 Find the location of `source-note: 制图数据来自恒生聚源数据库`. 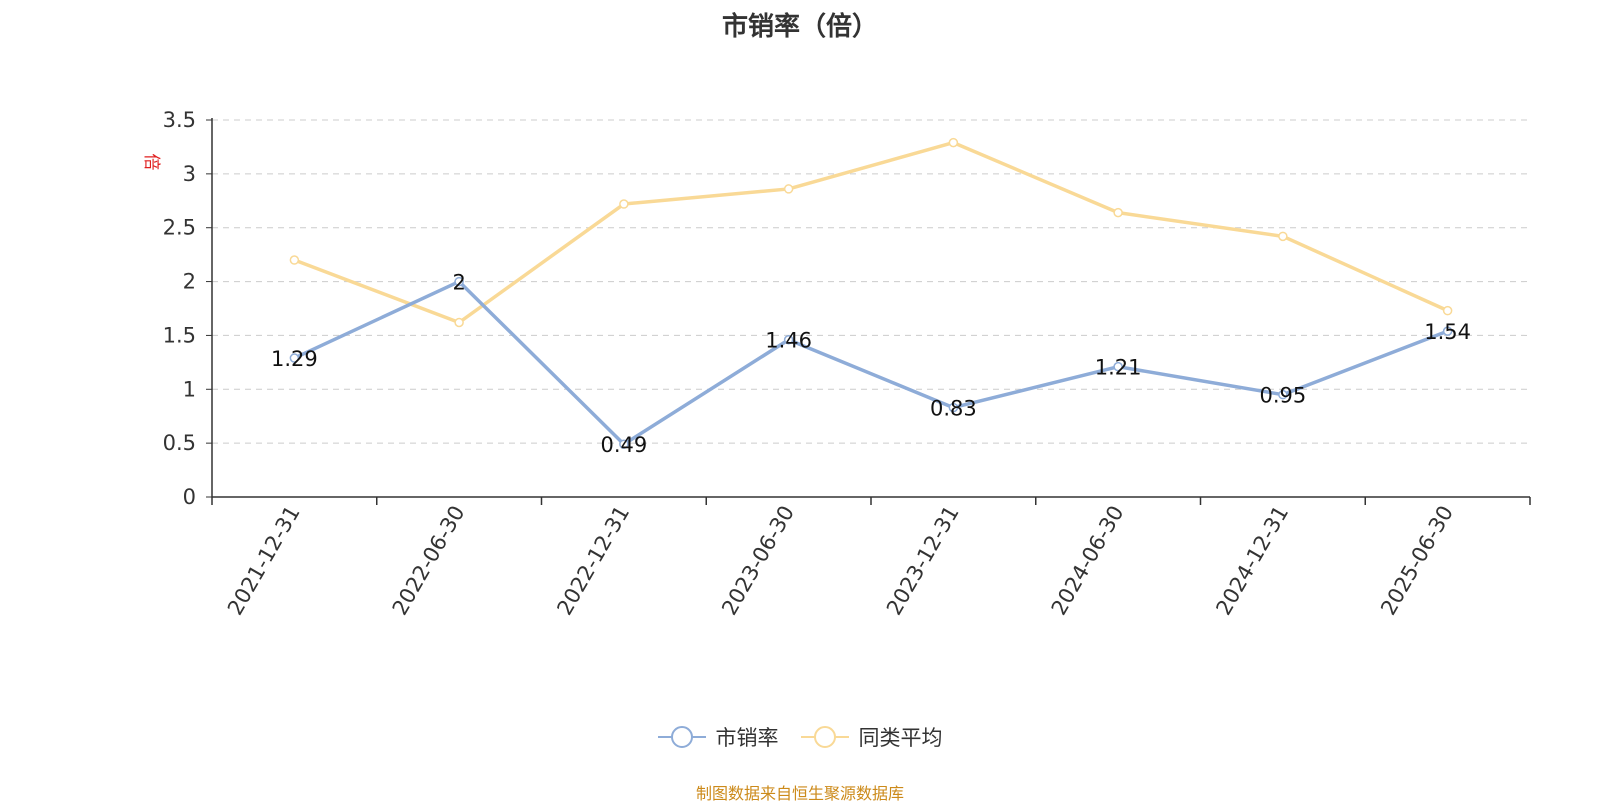

source-note: 制图数据来自恒生聚源数据库 is located at coordinates (799, 793).